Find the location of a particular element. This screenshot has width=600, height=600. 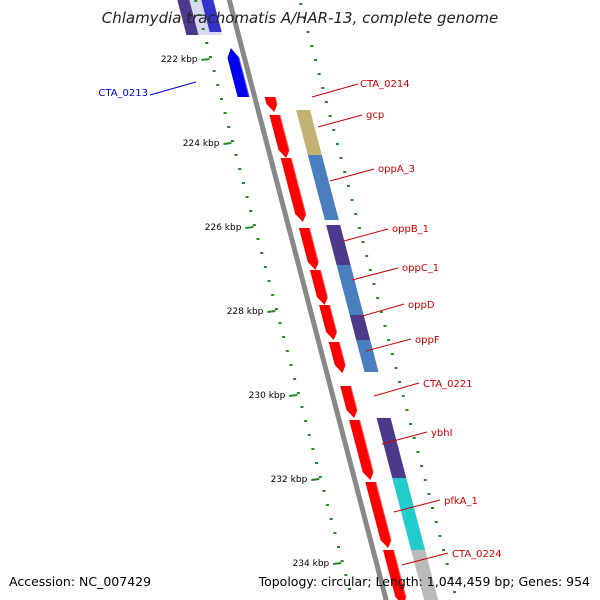

tick-label: 234 kbp is located at coordinates (311, 564).